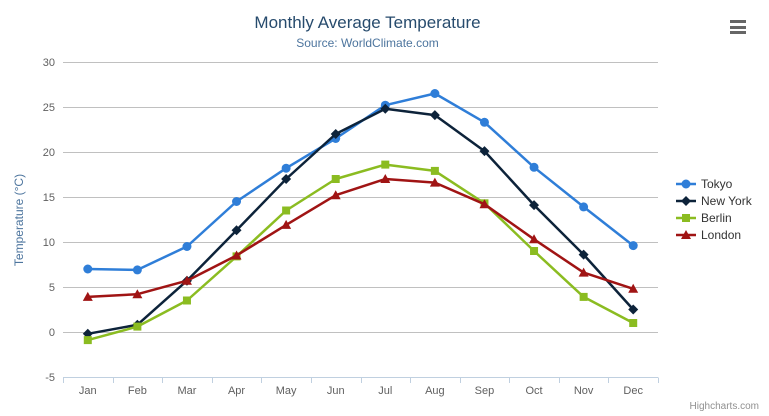 This screenshot has height=416, width=769. I want to click on square-legend-marker-icon, so click(686, 217).